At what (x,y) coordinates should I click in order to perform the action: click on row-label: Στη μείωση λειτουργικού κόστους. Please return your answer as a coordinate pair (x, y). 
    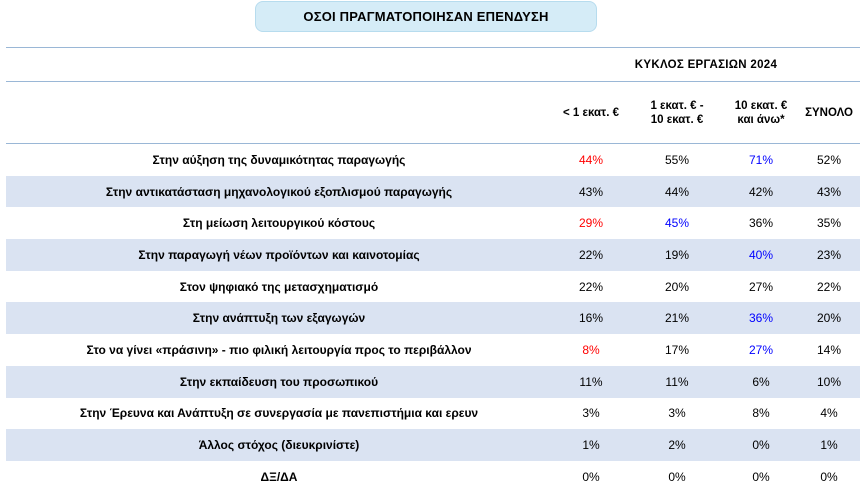
    Looking at the image, I should click on (279, 223).